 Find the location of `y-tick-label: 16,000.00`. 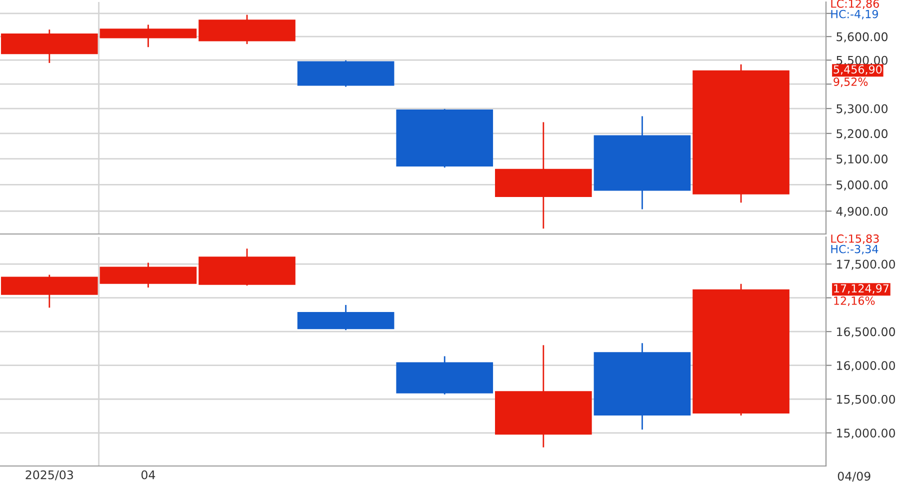

y-tick-label: 16,000.00 is located at coordinates (866, 366).